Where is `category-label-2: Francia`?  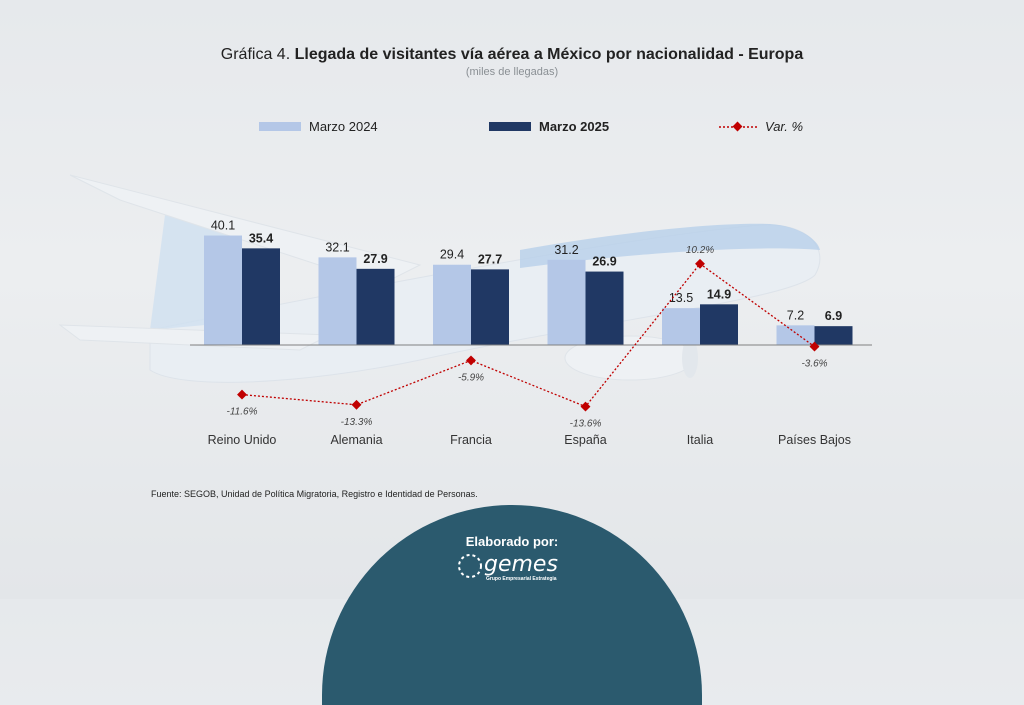
category-label-2: Francia is located at coordinates (471, 440).